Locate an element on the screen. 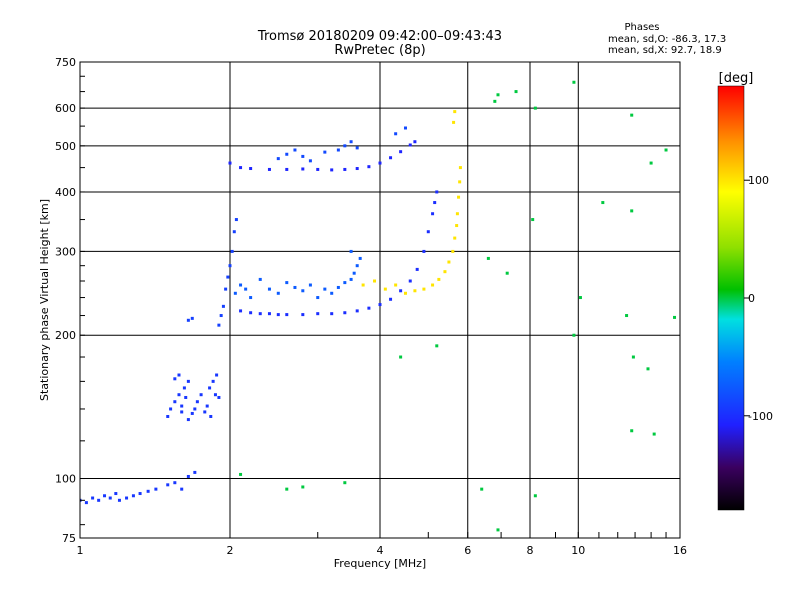 This screenshot has height=600, width=800. colorbar-label: [deg] is located at coordinates (736, 78).